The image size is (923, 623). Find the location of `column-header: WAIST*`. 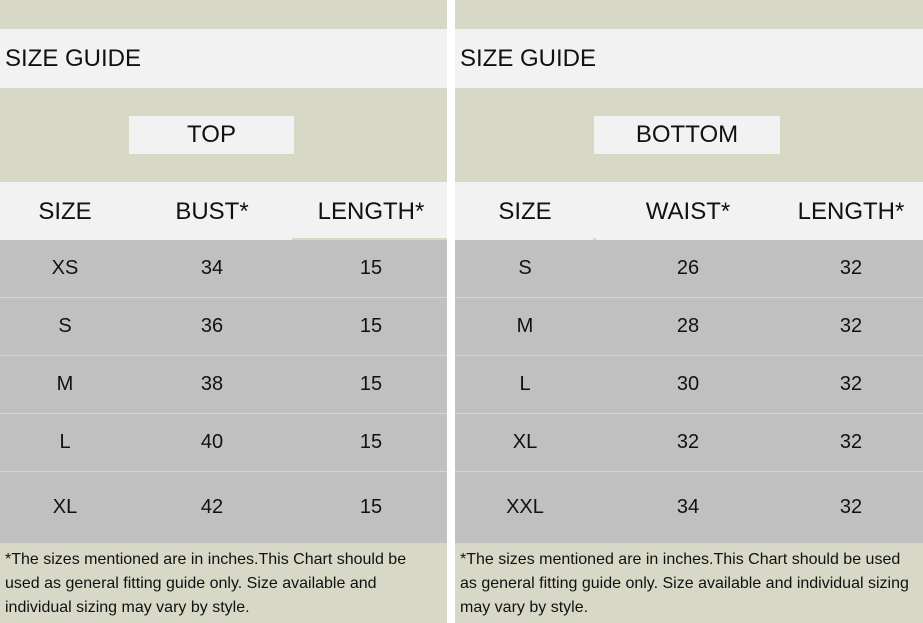

column-header: WAIST* is located at coordinates (688, 211).